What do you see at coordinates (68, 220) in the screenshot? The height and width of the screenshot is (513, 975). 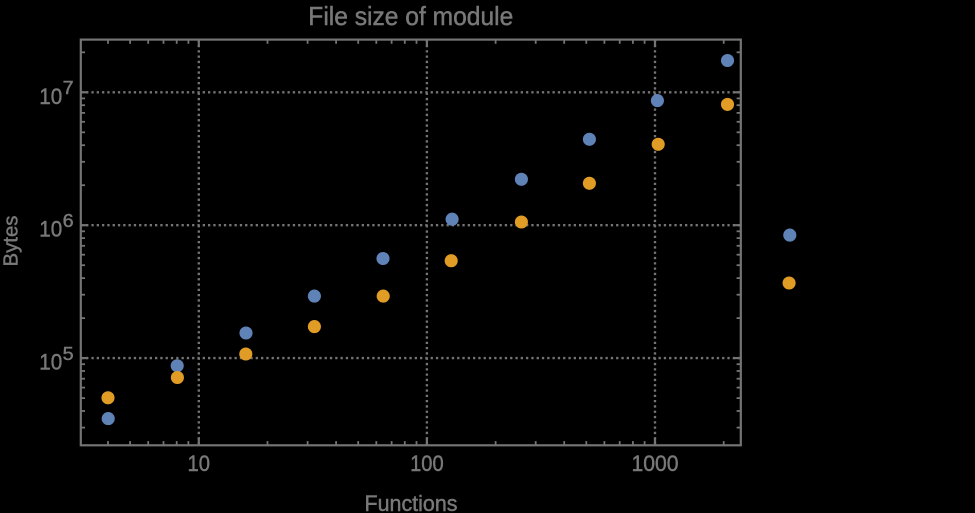 I see `svg-text: 6` at bounding box center [68, 220].